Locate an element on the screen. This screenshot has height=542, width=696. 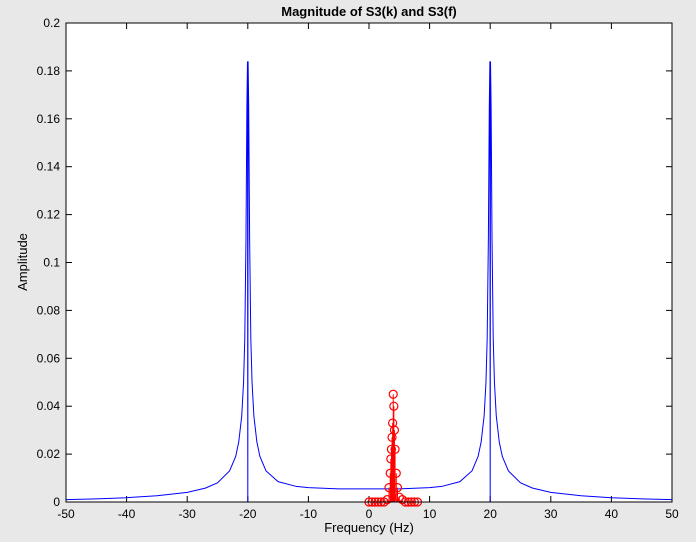
y-tick-label: 0.16 is located at coordinates (49, 119).